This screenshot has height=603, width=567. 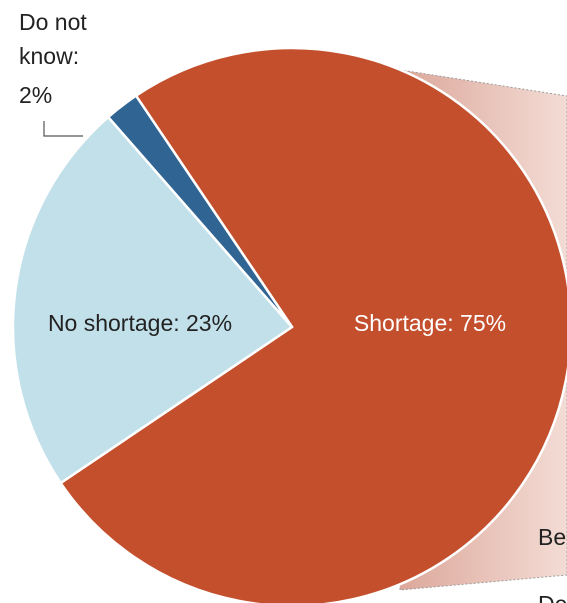 What do you see at coordinates (53, 22) in the screenshot?
I see `slice-label-do-not-know-line-1: Do not` at bounding box center [53, 22].